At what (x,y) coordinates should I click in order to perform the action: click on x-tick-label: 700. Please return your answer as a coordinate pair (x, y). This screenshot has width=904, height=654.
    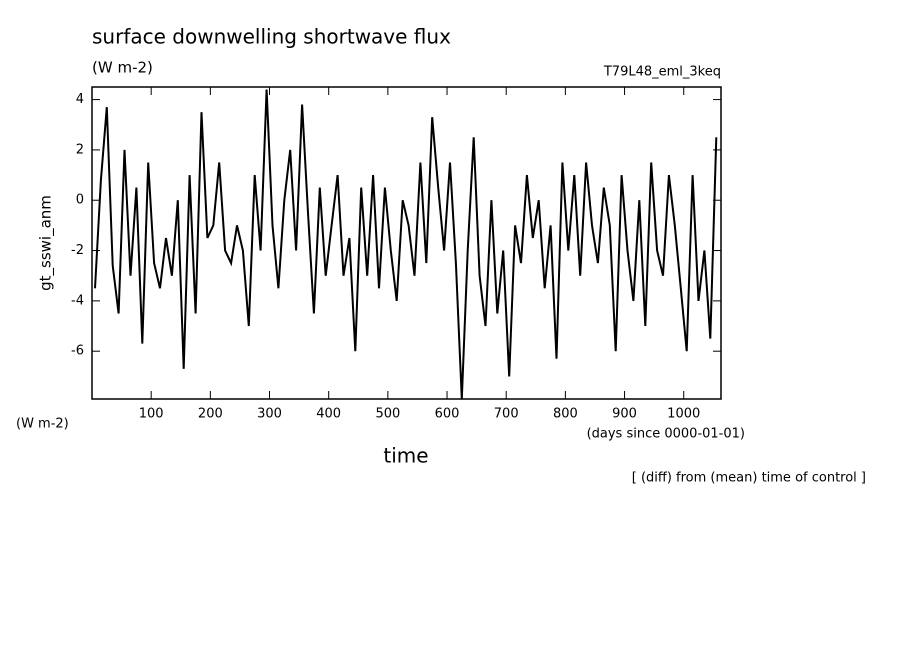
    Looking at the image, I should click on (506, 414).